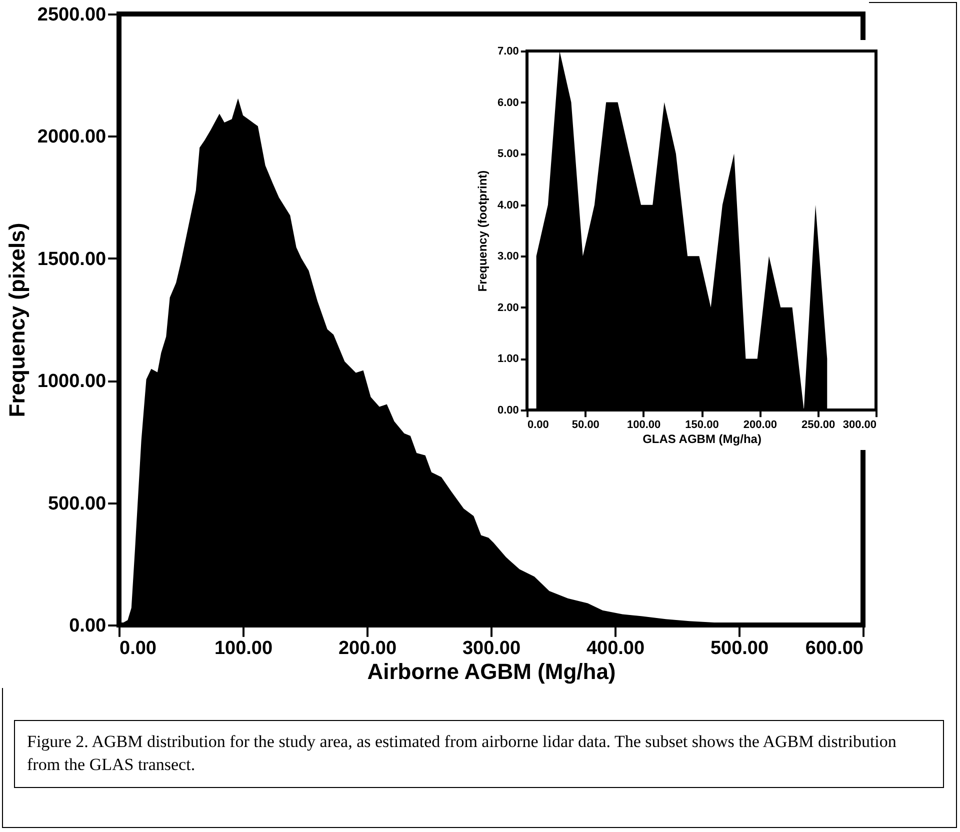 The image size is (960, 832). What do you see at coordinates (71, 259) in the screenshot?
I see `y-tick-label: 1500.00` at bounding box center [71, 259].